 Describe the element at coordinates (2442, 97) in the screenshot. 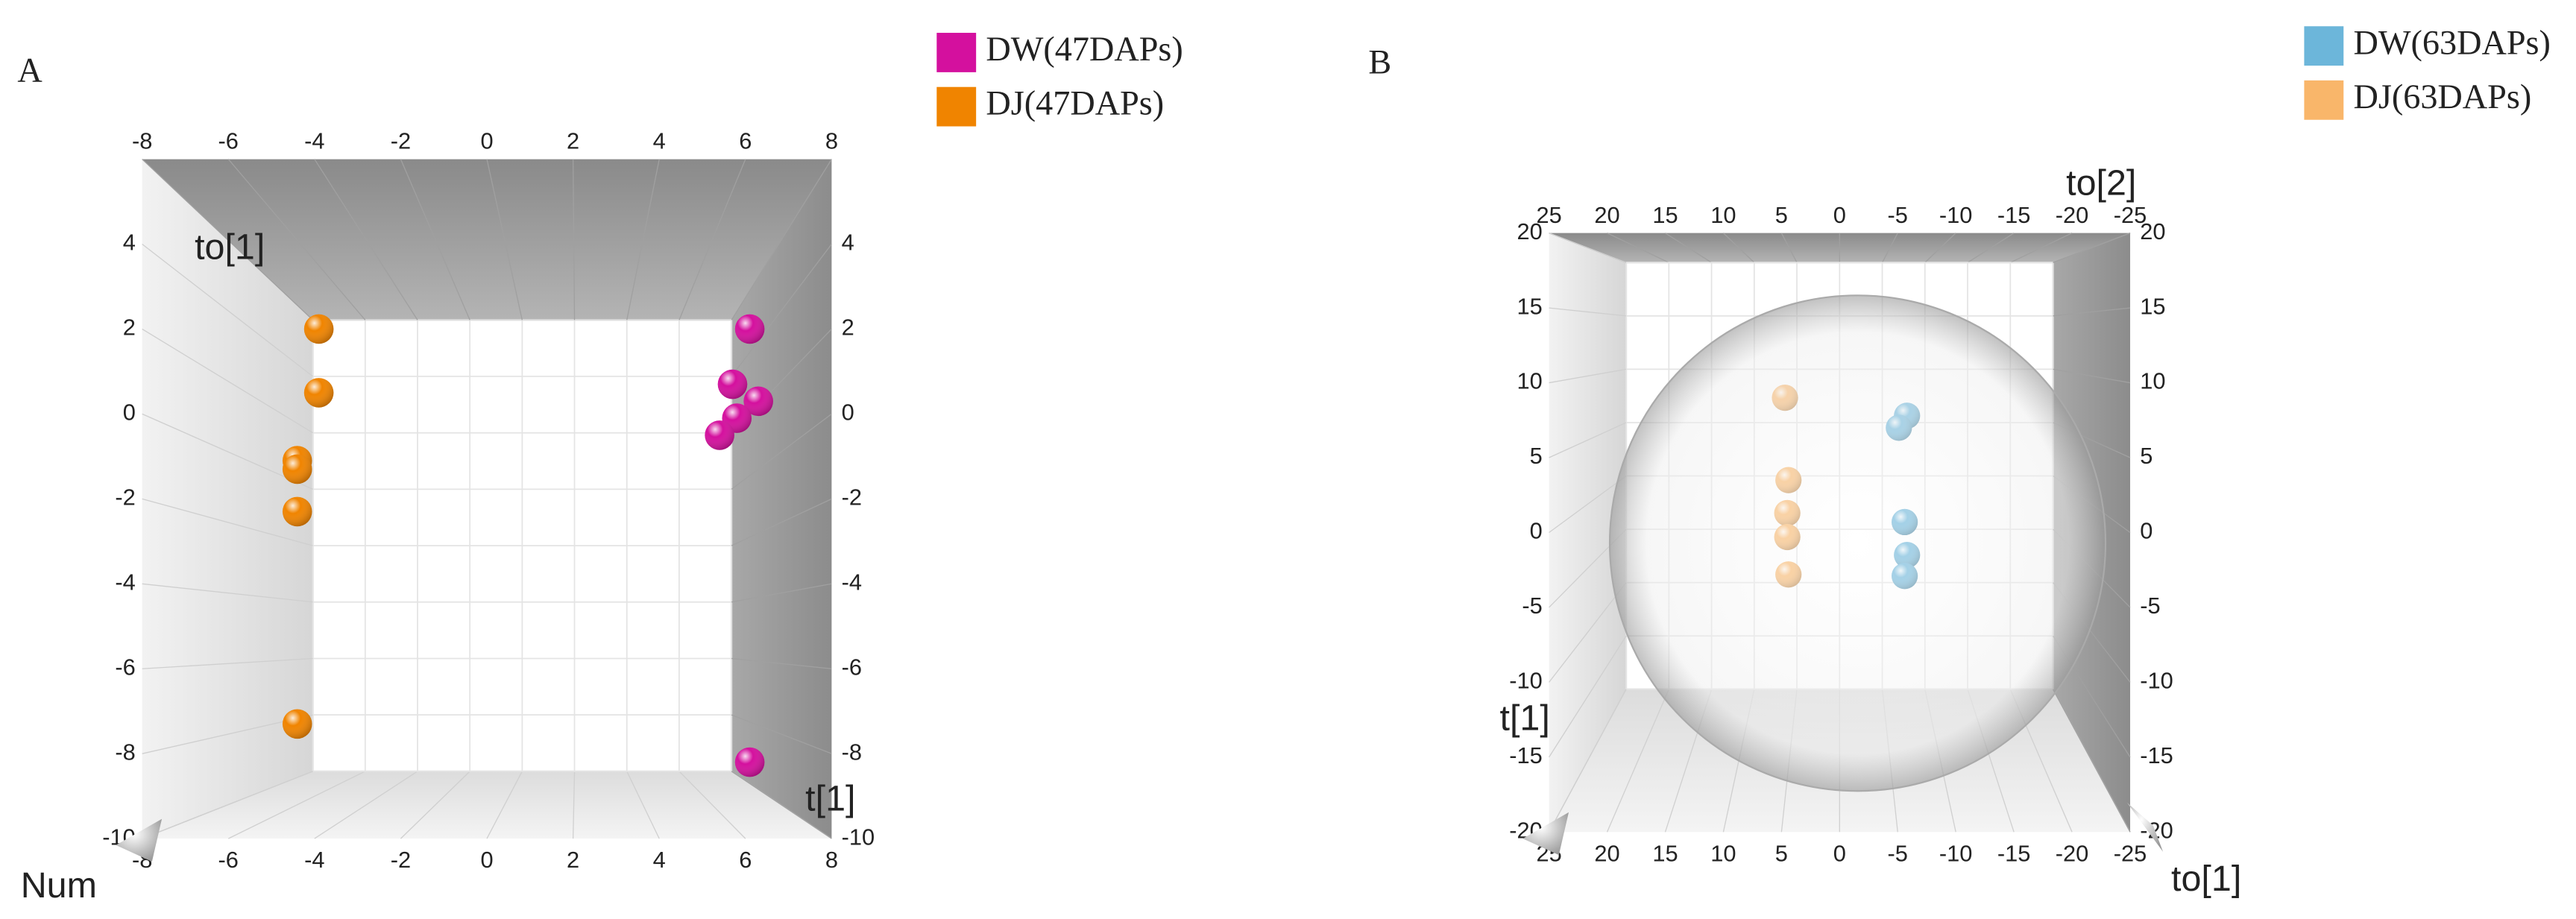

I see `legend-label: DJ(63DAPs)` at that location.